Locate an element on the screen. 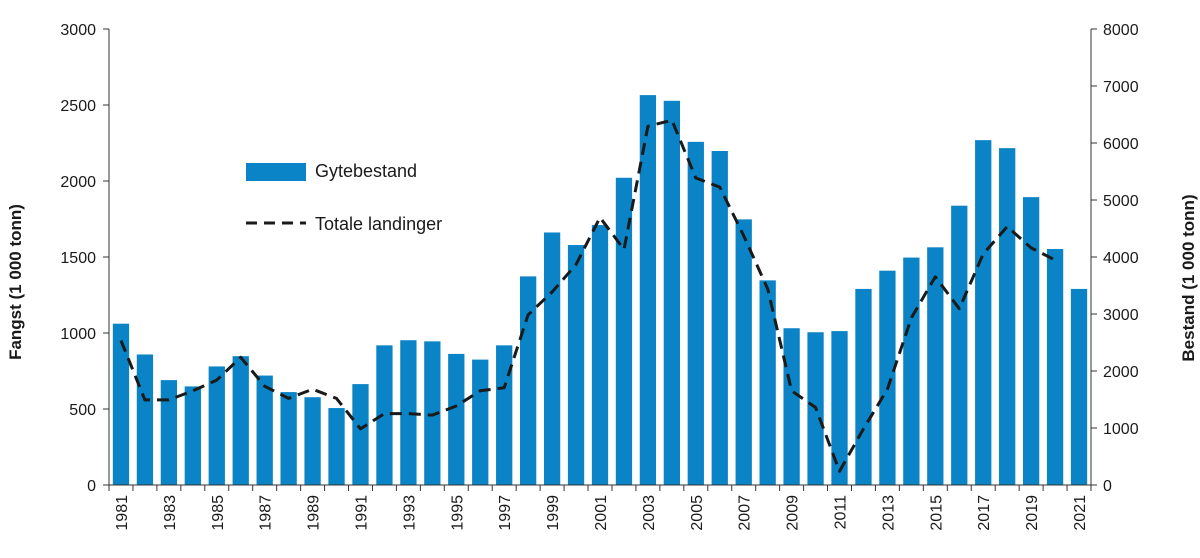 The height and width of the screenshot is (558, 1200). x-tick-label: 2009 is located at coordinates (793, 513).